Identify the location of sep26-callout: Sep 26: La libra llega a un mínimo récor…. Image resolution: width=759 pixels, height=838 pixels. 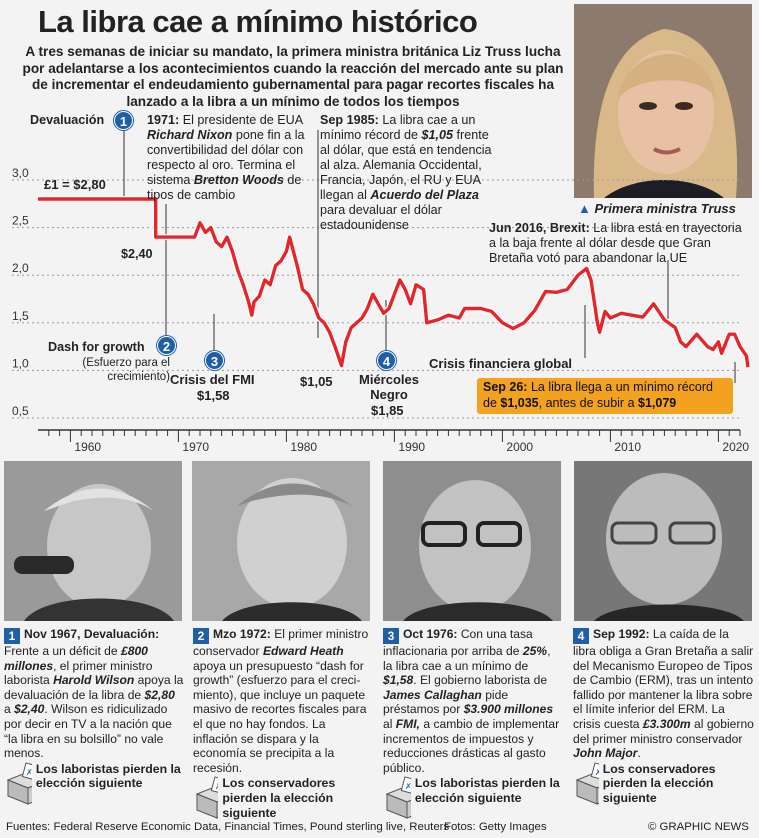
(605, 396).